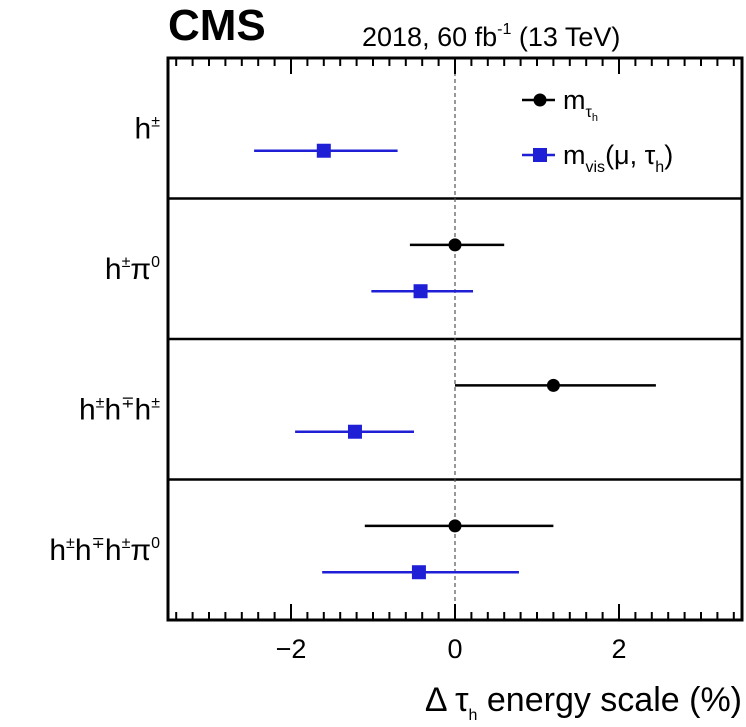  Describe the element at coordinates (583, 702) in the screenshot. I see `x-axis-label: Δ τh energy scale (%)` at that location.